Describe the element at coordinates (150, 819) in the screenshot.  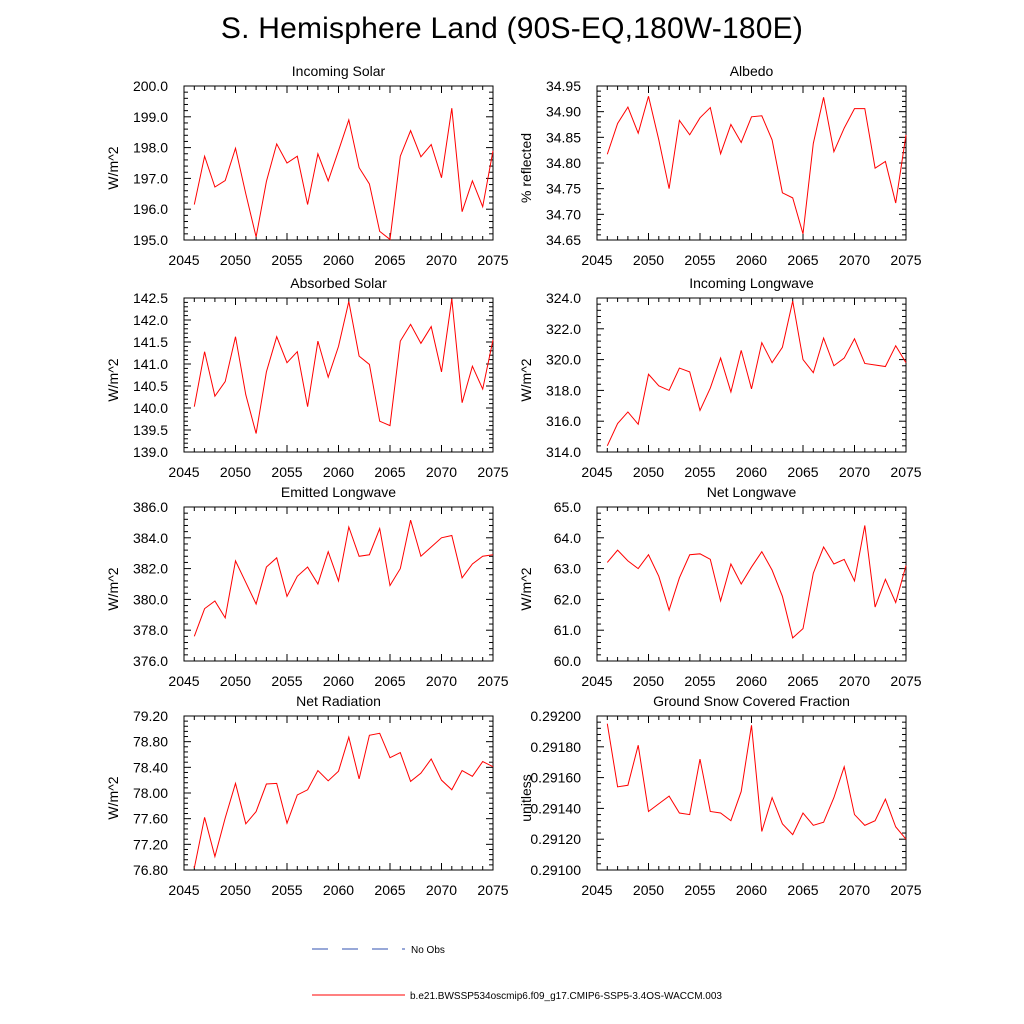
I see `y-tick-label: 77.60` at that location.